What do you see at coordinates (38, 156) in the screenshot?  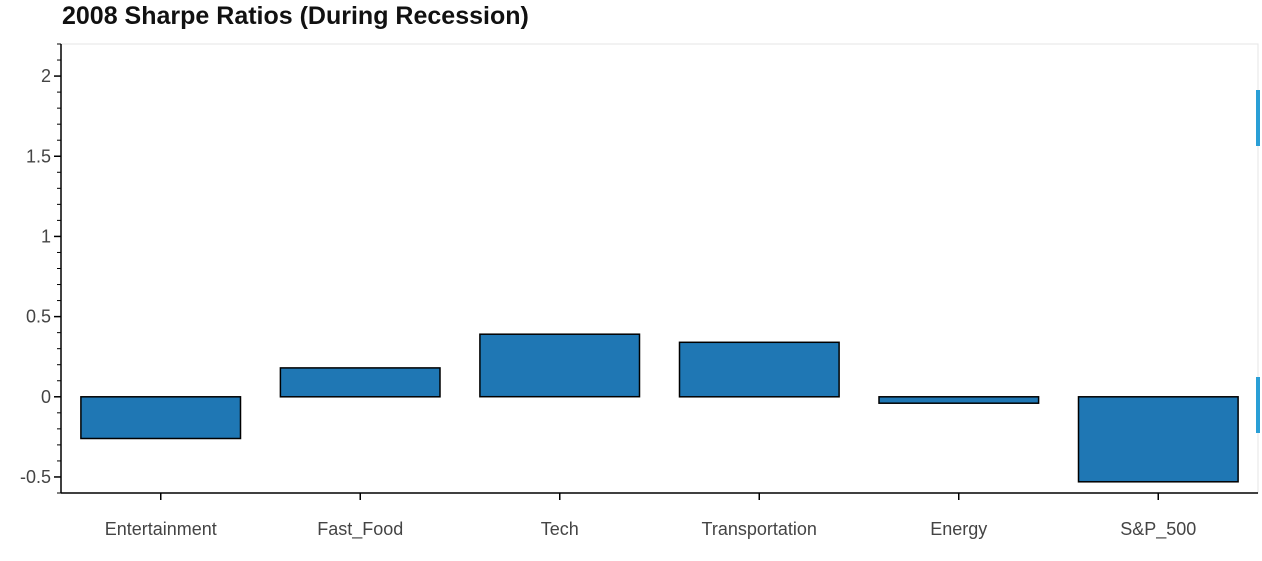 I see `y-tick-label: 1.5` at bounding box center [38, 156].